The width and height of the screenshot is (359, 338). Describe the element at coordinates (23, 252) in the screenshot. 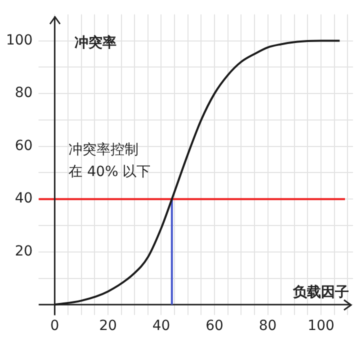

I see `y-tick-label: 20` at that location.